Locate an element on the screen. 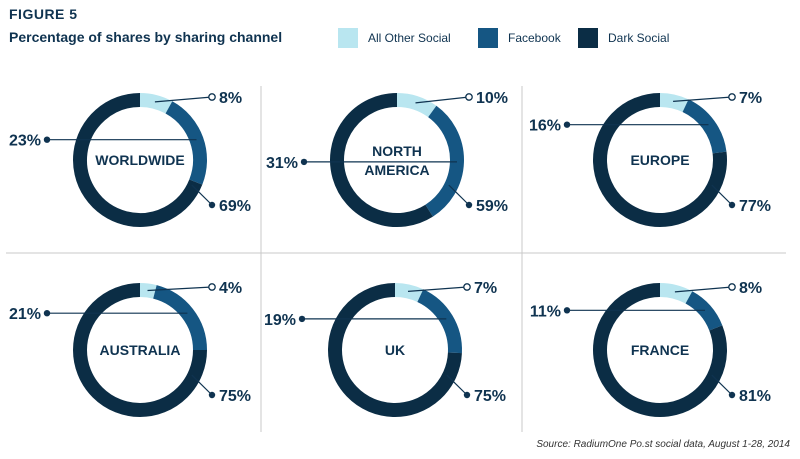  donut-center-label: EUROPE is located at coordinates (659, 160).